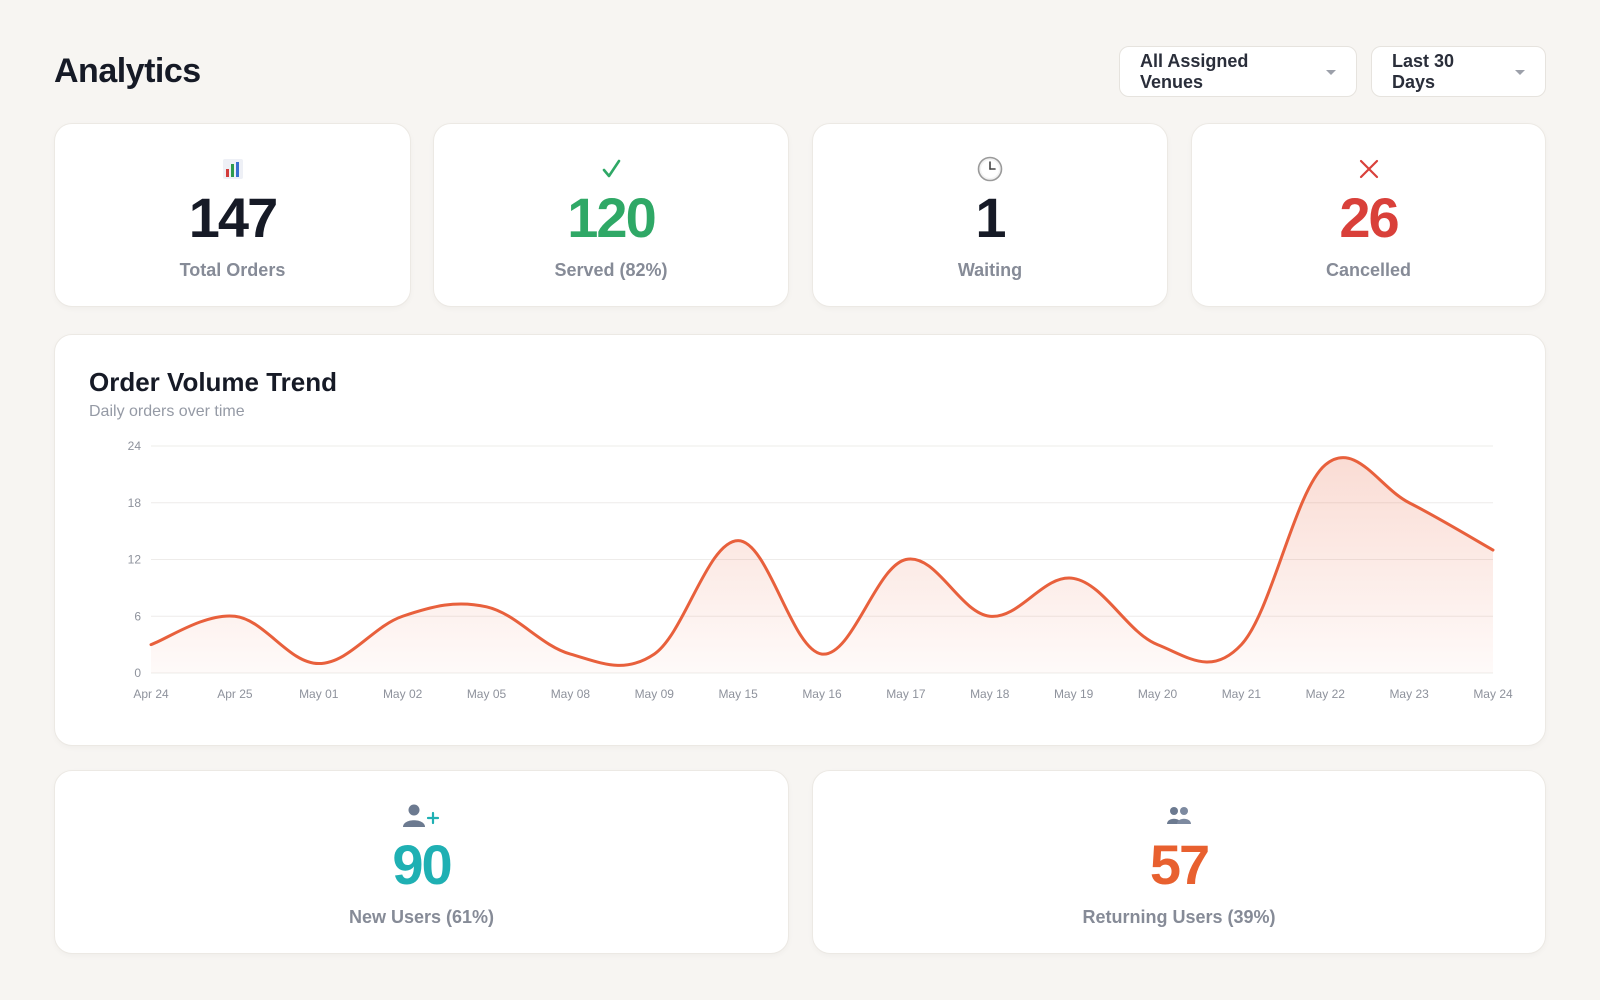  I want to click on cancelled-label: Cancelled, so click(1368, 270).